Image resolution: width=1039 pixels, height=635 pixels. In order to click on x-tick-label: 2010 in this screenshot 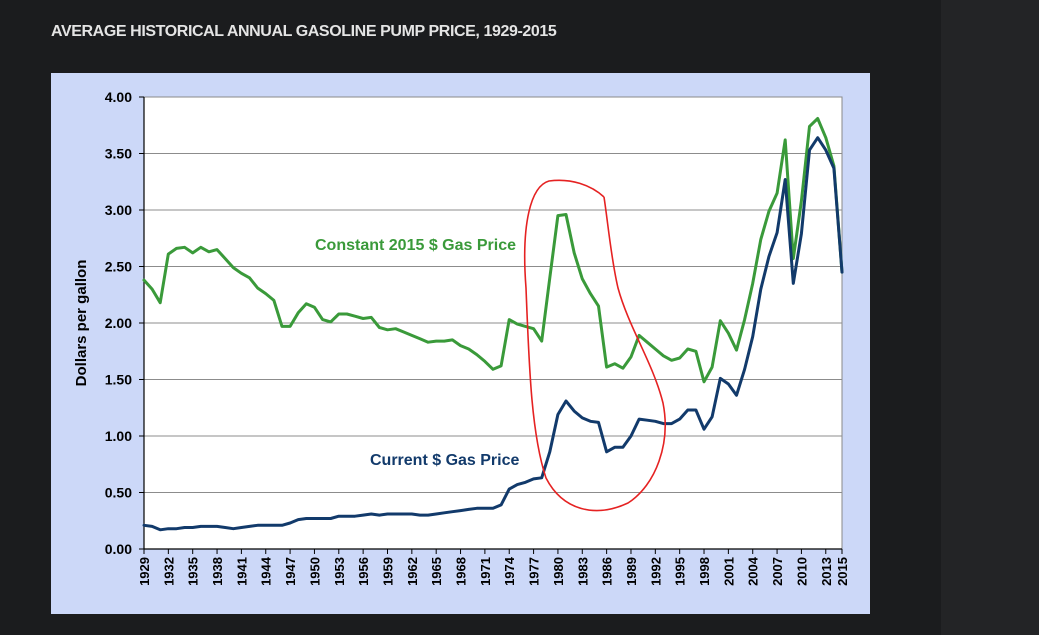, I will do `click(801, 571)`.